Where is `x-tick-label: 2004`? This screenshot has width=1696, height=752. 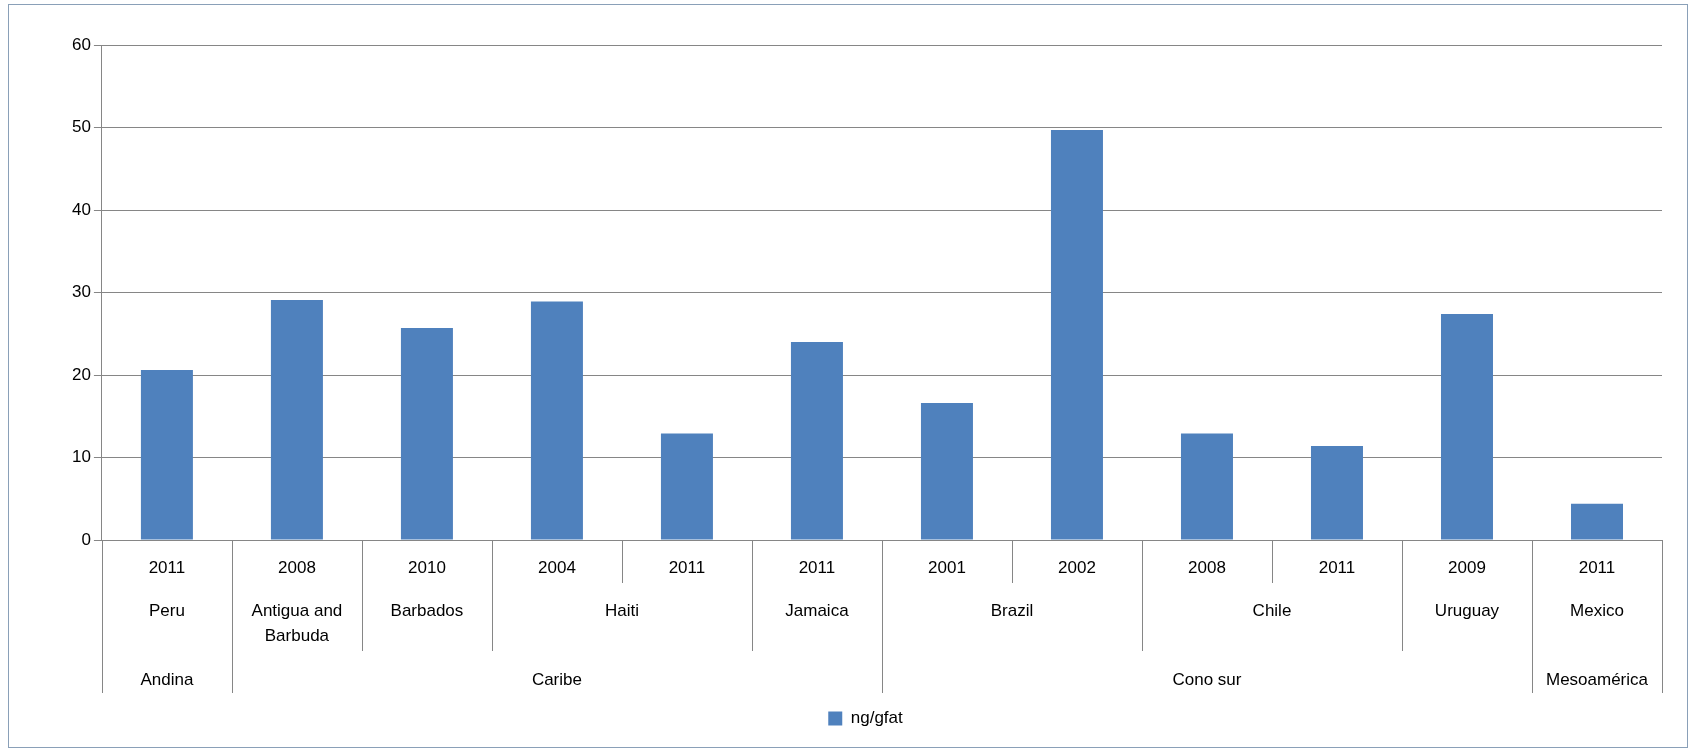 x-tick-label: 2004 is located at coordinates (557, 567).